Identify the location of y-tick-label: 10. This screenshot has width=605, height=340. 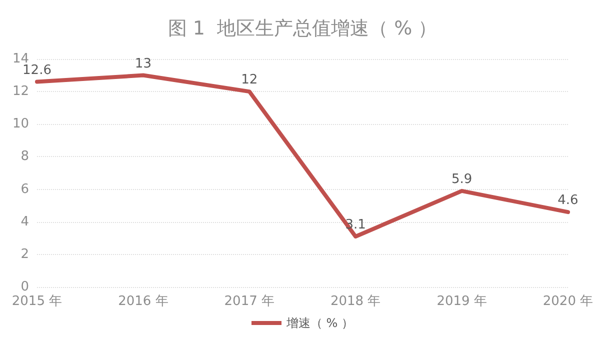
(20, 124).